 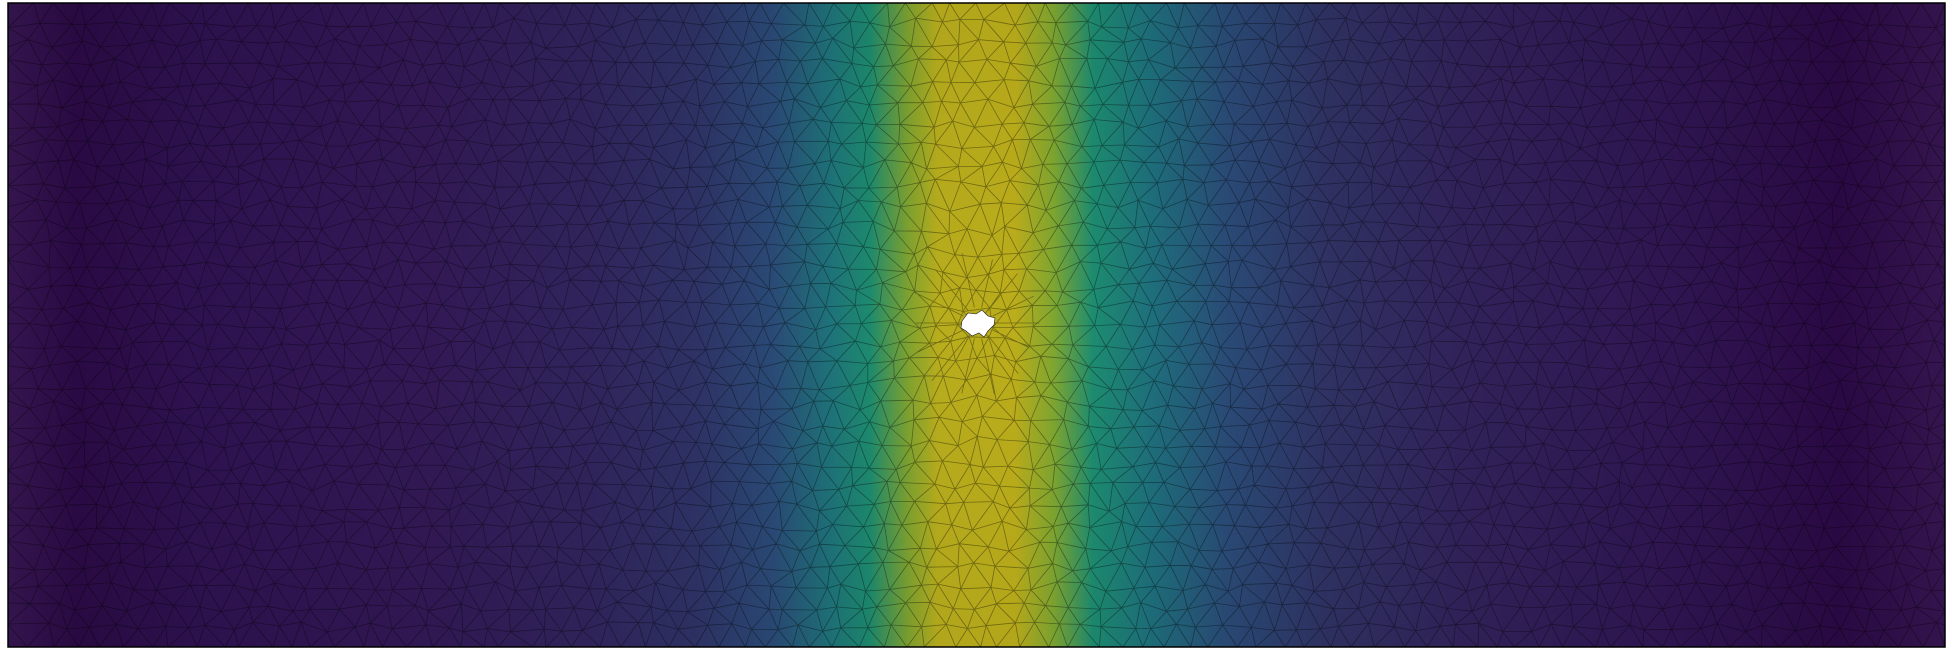 I want to click on center-hole, so click(x=978, y=323).